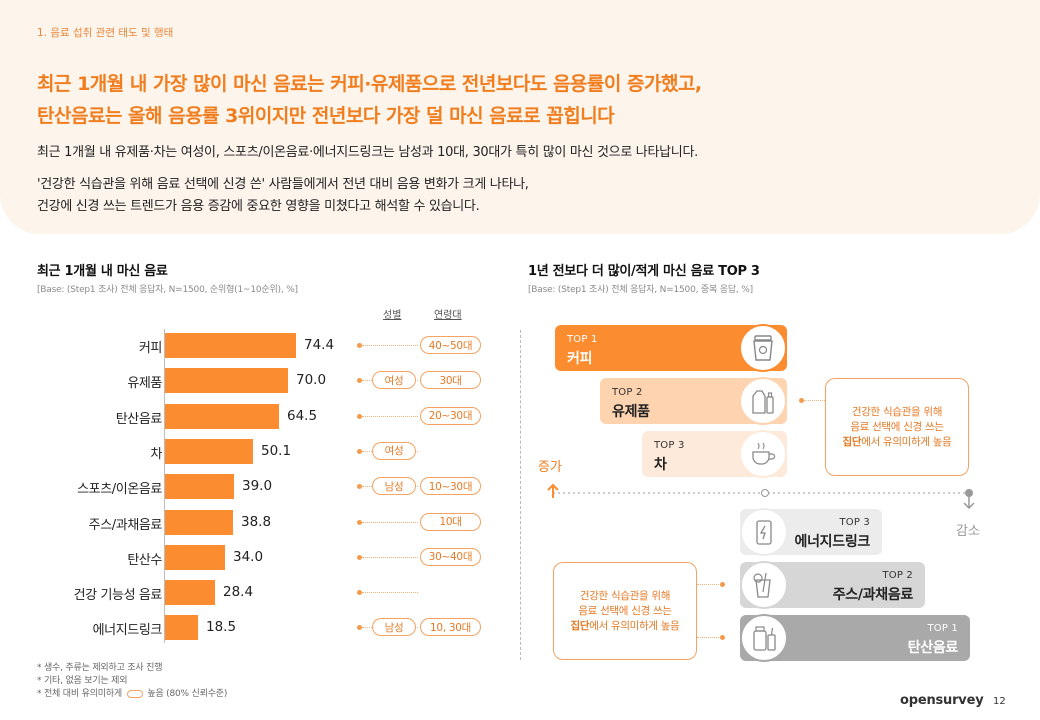 This screenshot has height=720, width=1040. Describe the element at coordinates (326, 116) in the screenshot. I see `headline-line-2: 탄산음료는 올해 음용률 3위이지만 전년보다 가장 덜 마신 음료로 꼽힙니다` at that location.